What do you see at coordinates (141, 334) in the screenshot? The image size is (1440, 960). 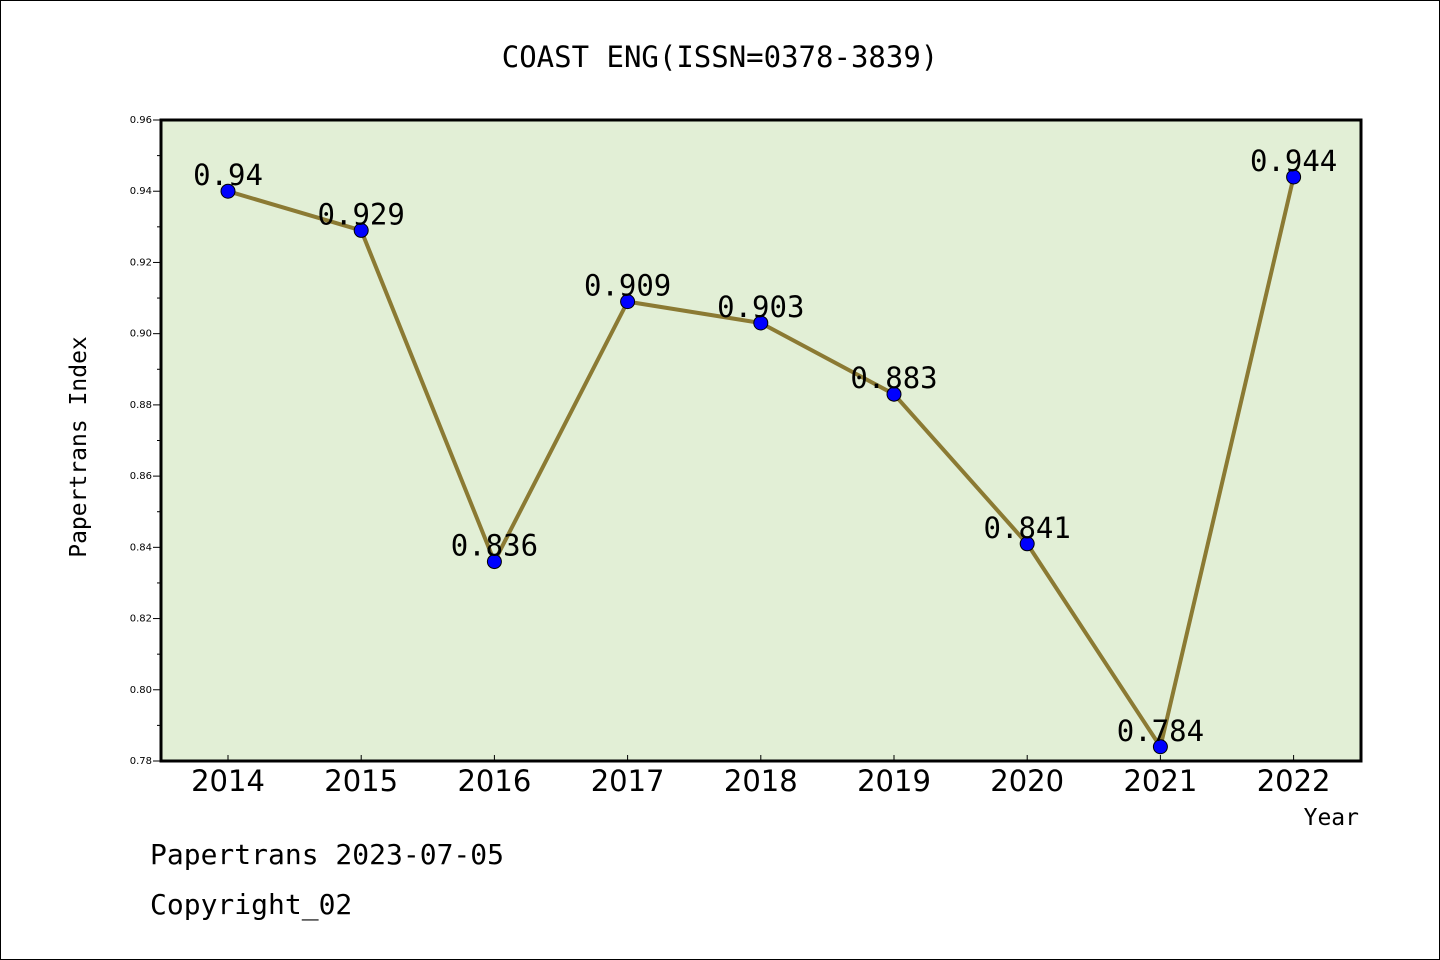 I see `y-tick-label: 0.90` at bounding box center [141, 334].